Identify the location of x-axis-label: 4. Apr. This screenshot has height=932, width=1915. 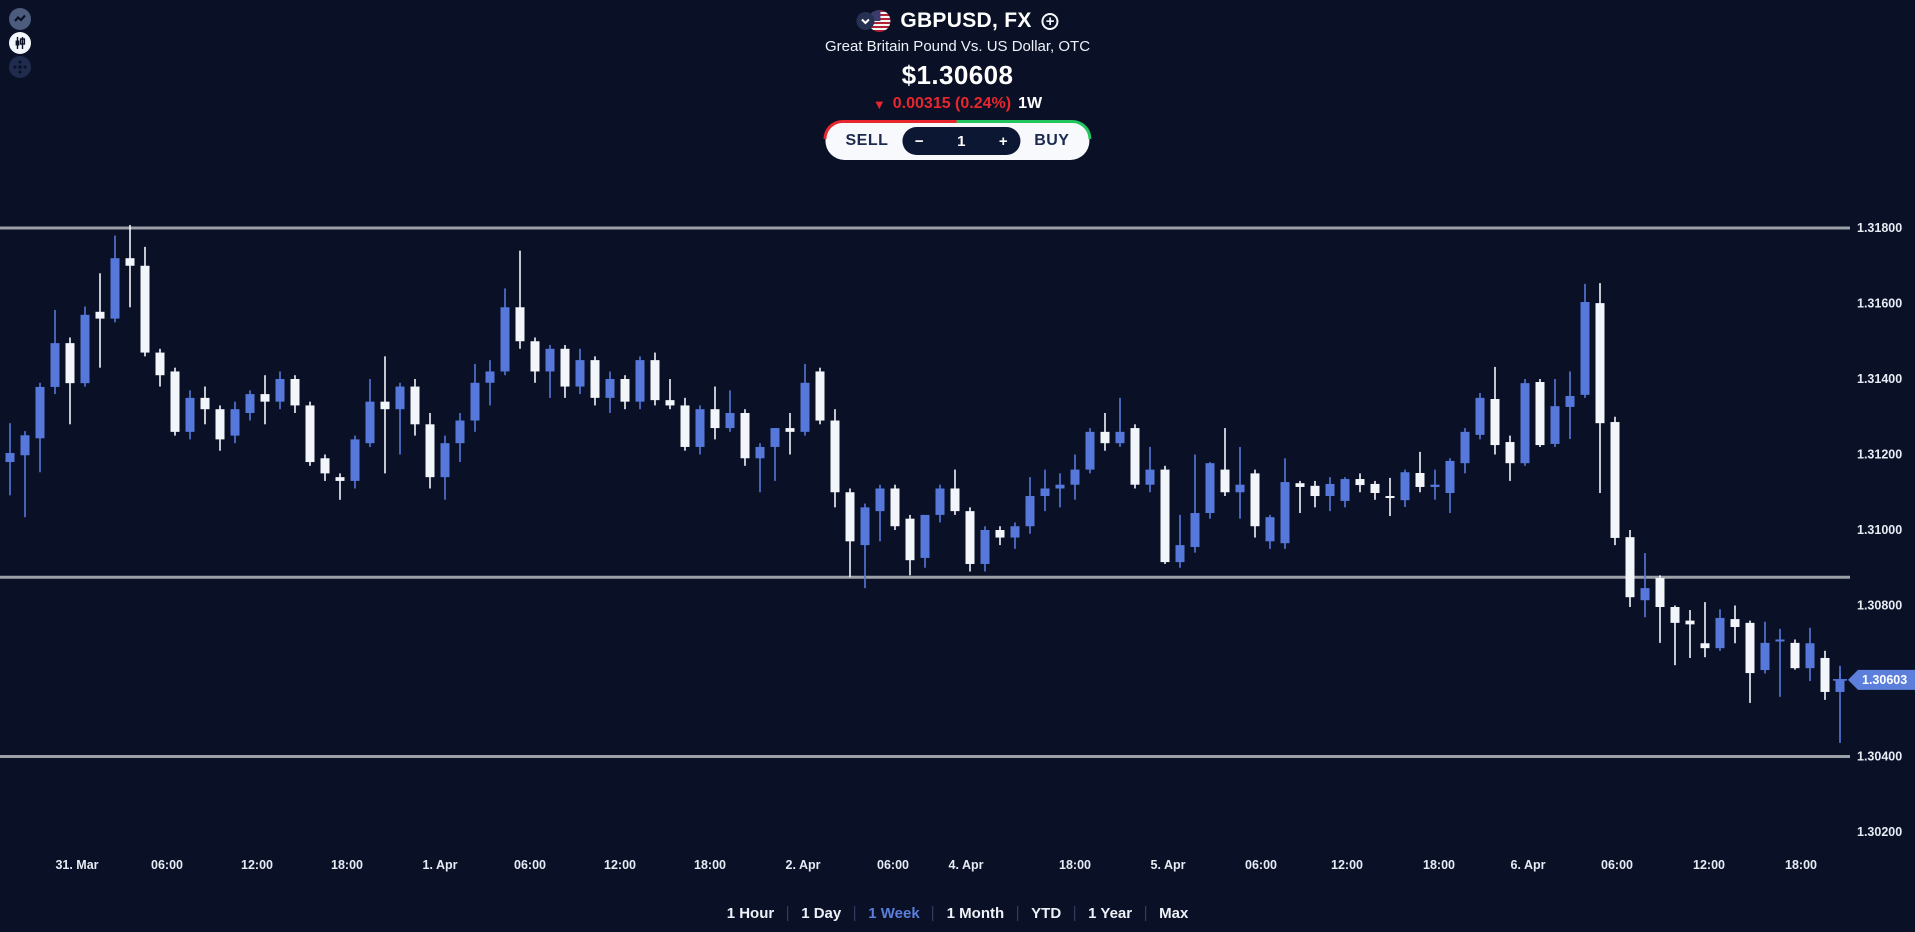
(966, 865).